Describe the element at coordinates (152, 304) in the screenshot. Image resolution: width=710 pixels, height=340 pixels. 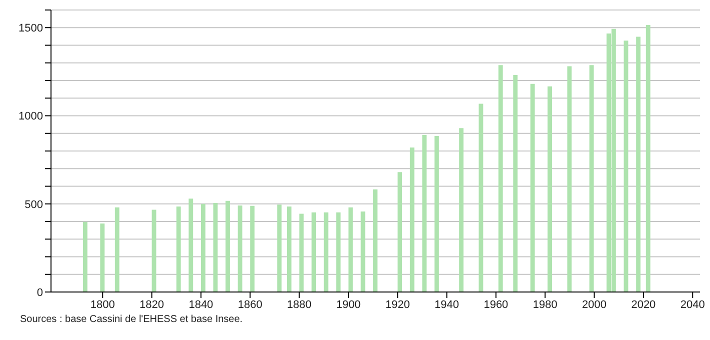
I see `x-tick-label: 1820` at that location.